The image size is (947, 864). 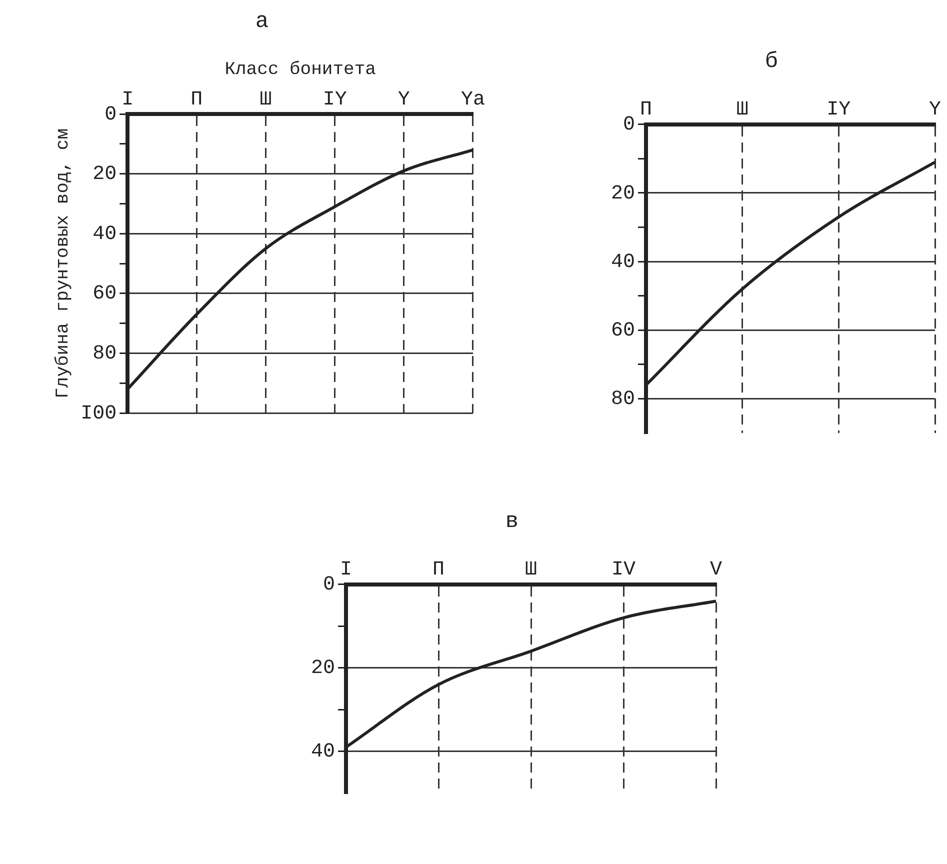 I want to click on chart-title: а, so click(x=262, y=21).